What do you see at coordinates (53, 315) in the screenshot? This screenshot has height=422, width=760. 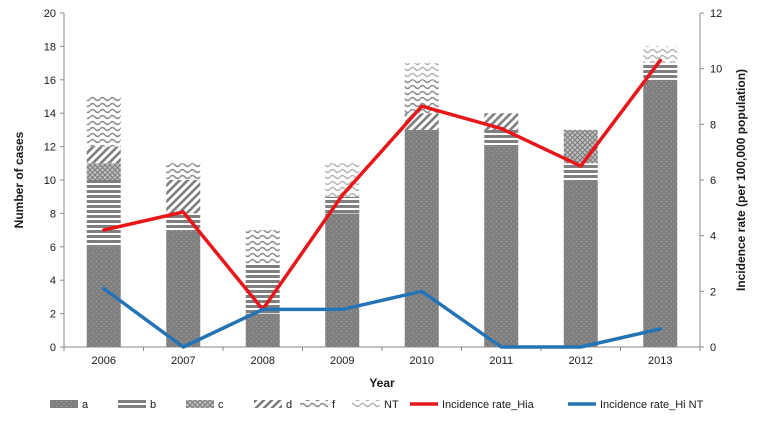 I see `y-tick-label: 2` at bounding box center [53, 315].